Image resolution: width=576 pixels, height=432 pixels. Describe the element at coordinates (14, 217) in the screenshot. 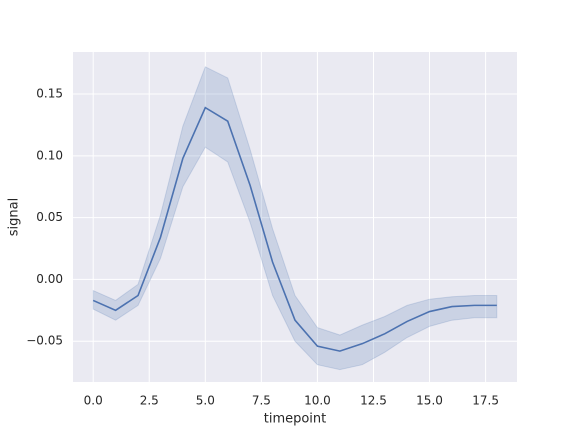

I see `y-axis-label: signal` at that location.